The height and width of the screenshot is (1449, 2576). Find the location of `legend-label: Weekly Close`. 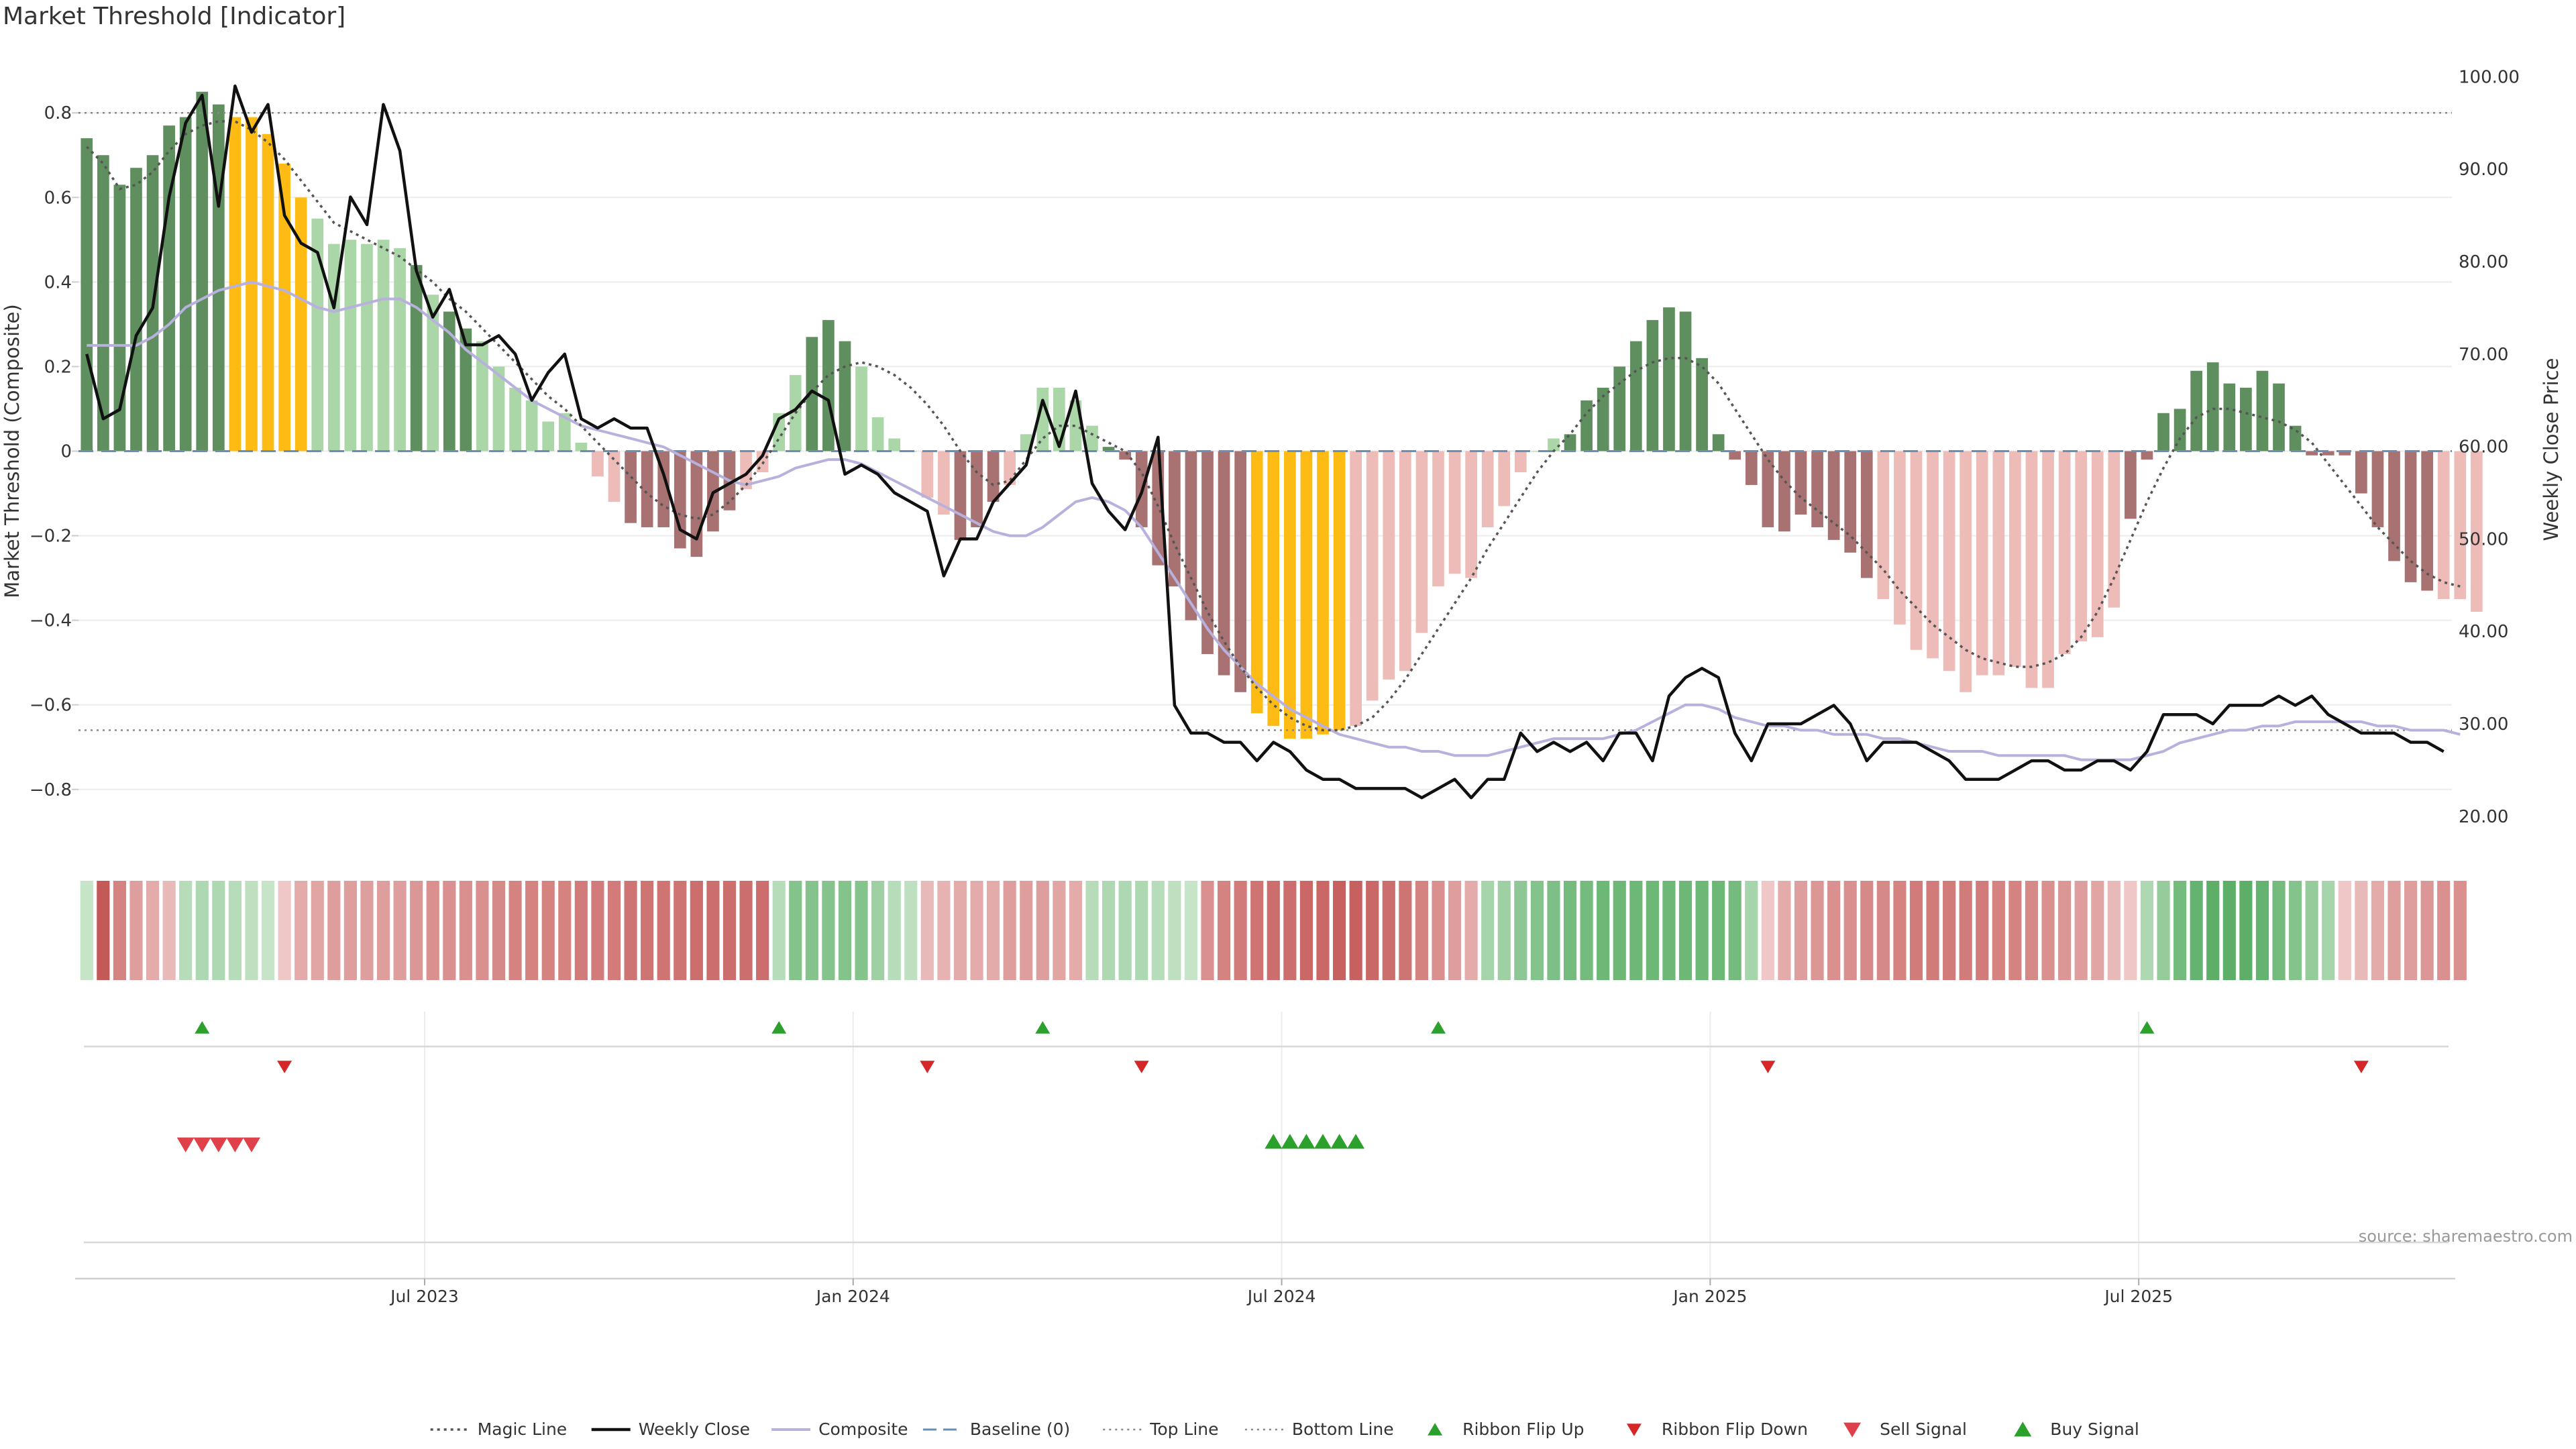

legend-label: Weekly Close is located at coordinates (694, 1429).